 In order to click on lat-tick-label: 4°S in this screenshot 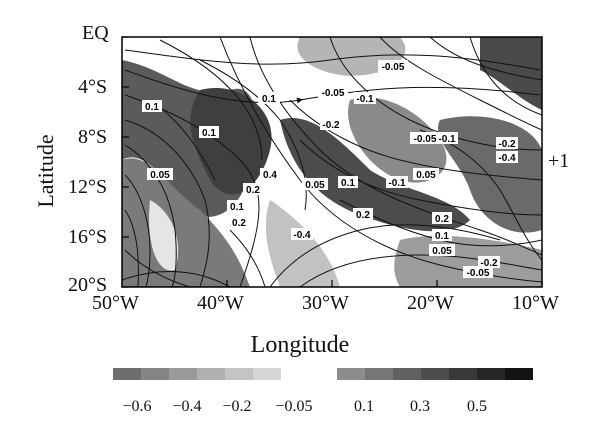, I will do `click(93, 87)`.